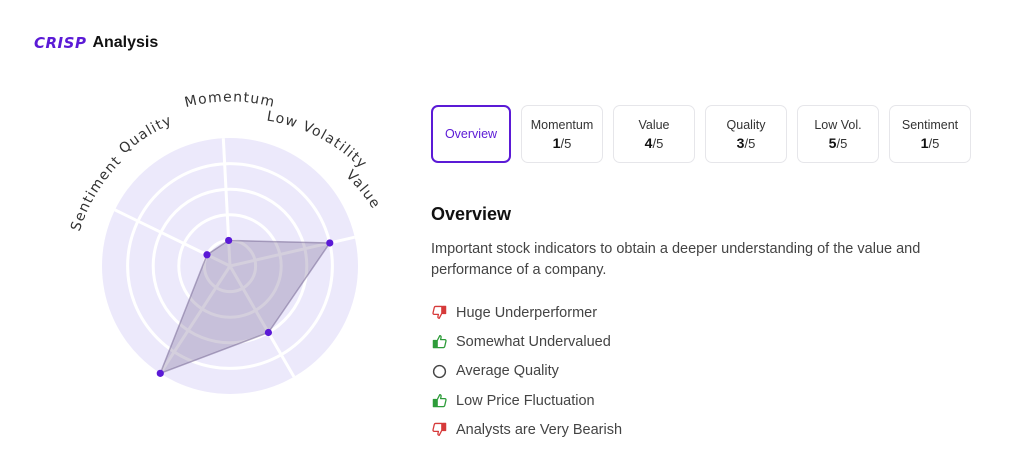 The image size is (1024, 474). Describe the element at coordinates (740, 142) in the screenshot. I see `tab-score-value: 3` at that location.